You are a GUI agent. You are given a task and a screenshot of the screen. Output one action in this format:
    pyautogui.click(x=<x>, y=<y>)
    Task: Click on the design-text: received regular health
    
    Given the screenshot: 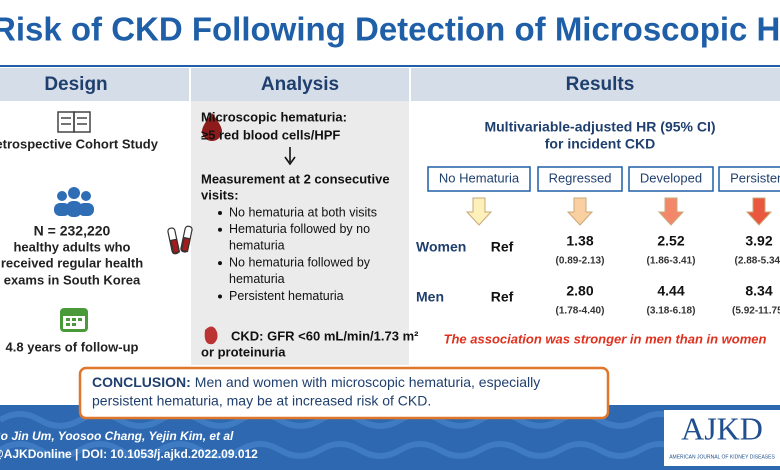 What is the action you would take?
    pyautogui.click(x=72, y=262)
    